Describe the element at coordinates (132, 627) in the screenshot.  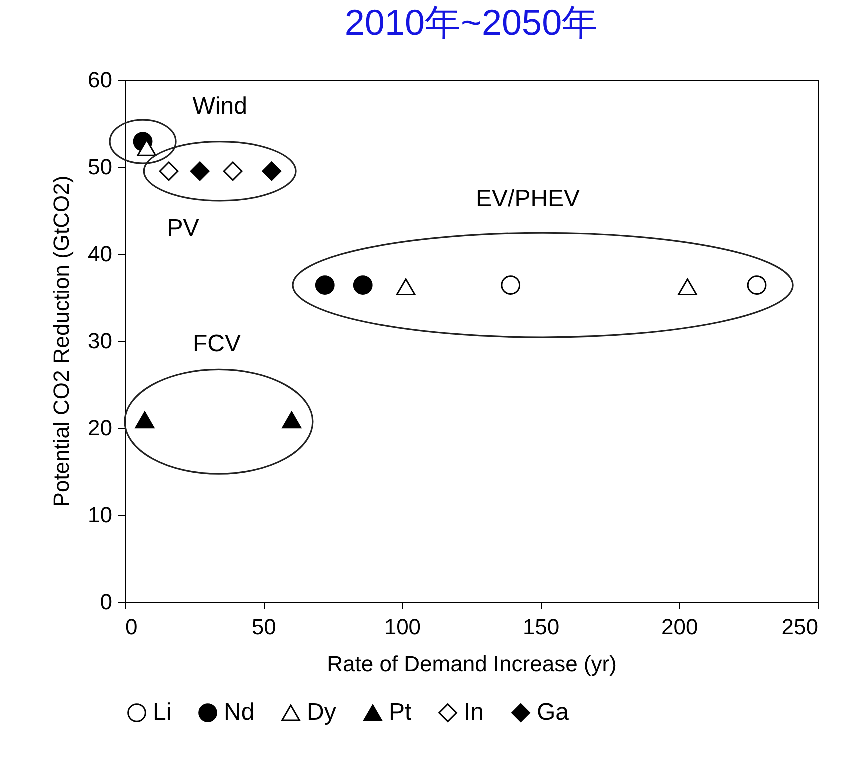
I see `x-tick-label: 0` at that location.